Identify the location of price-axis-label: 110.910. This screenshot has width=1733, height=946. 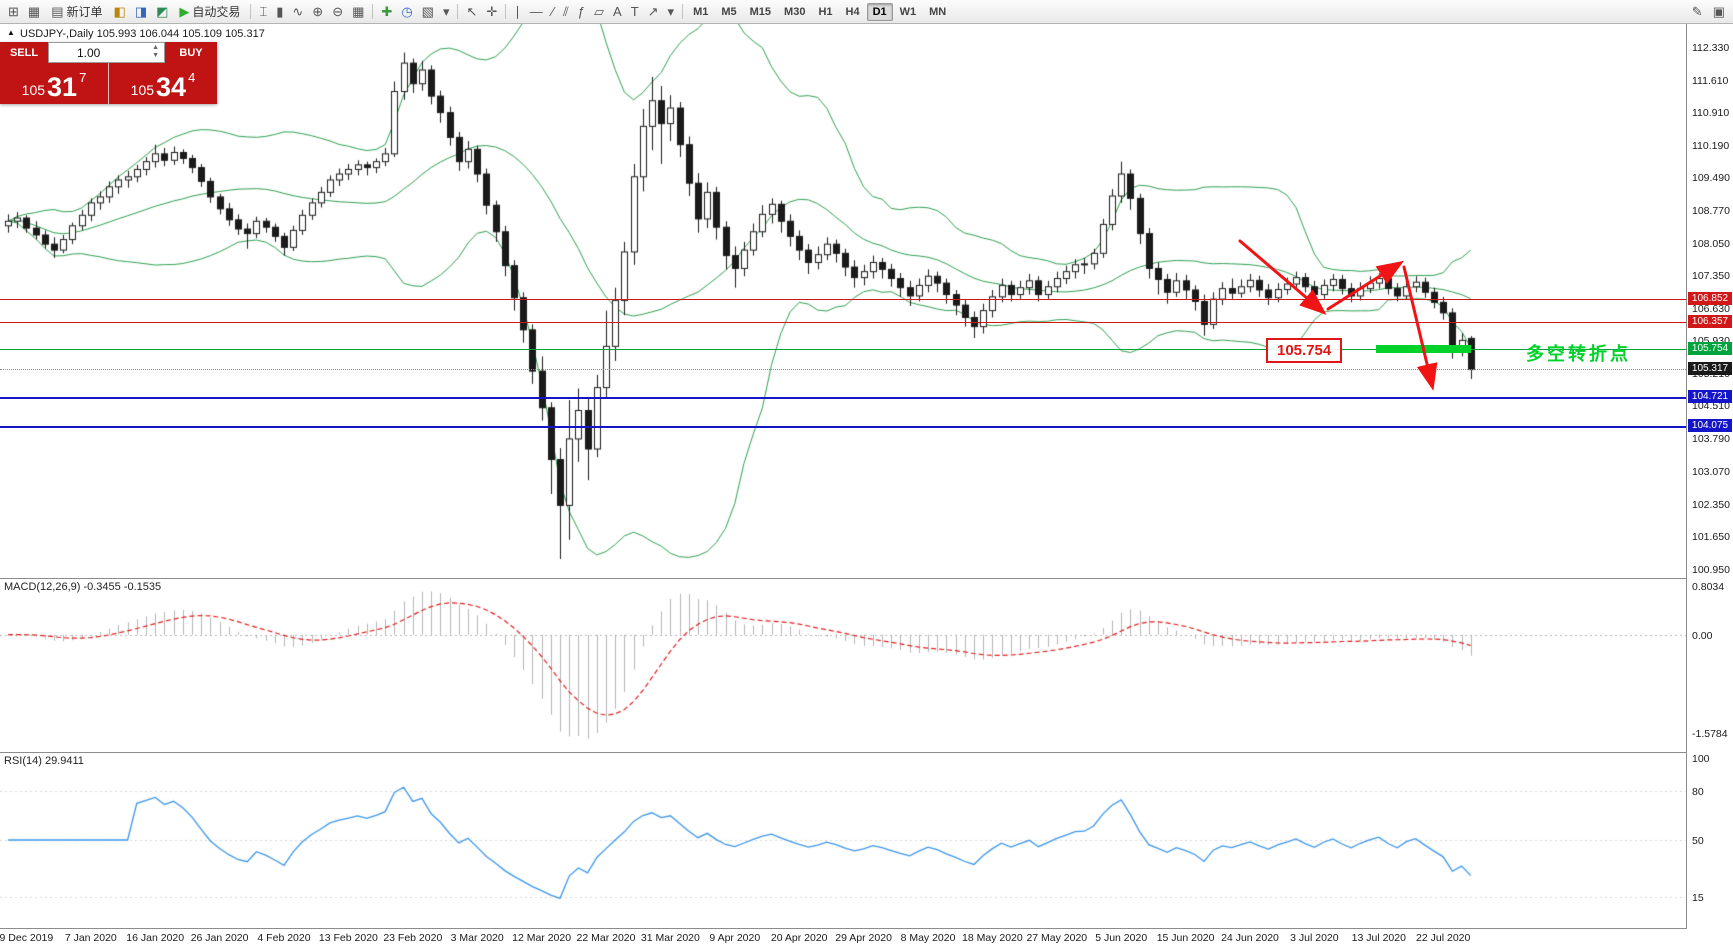
(1711, 113).